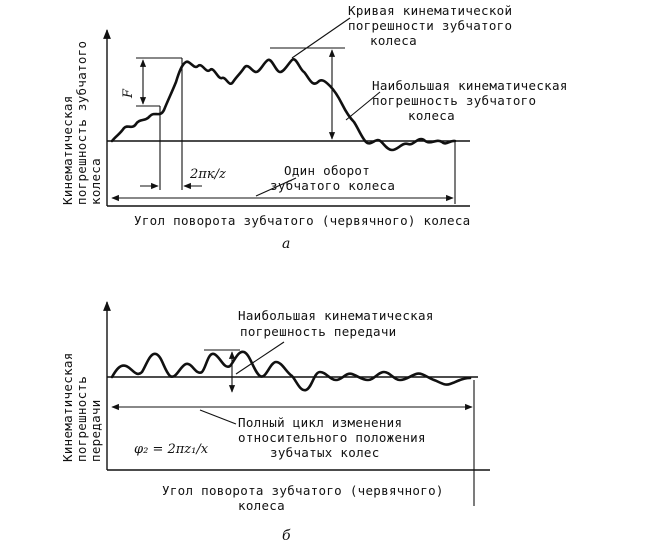  I want to click on diagram-a-y-label-3: колеса, so click(95, 181).